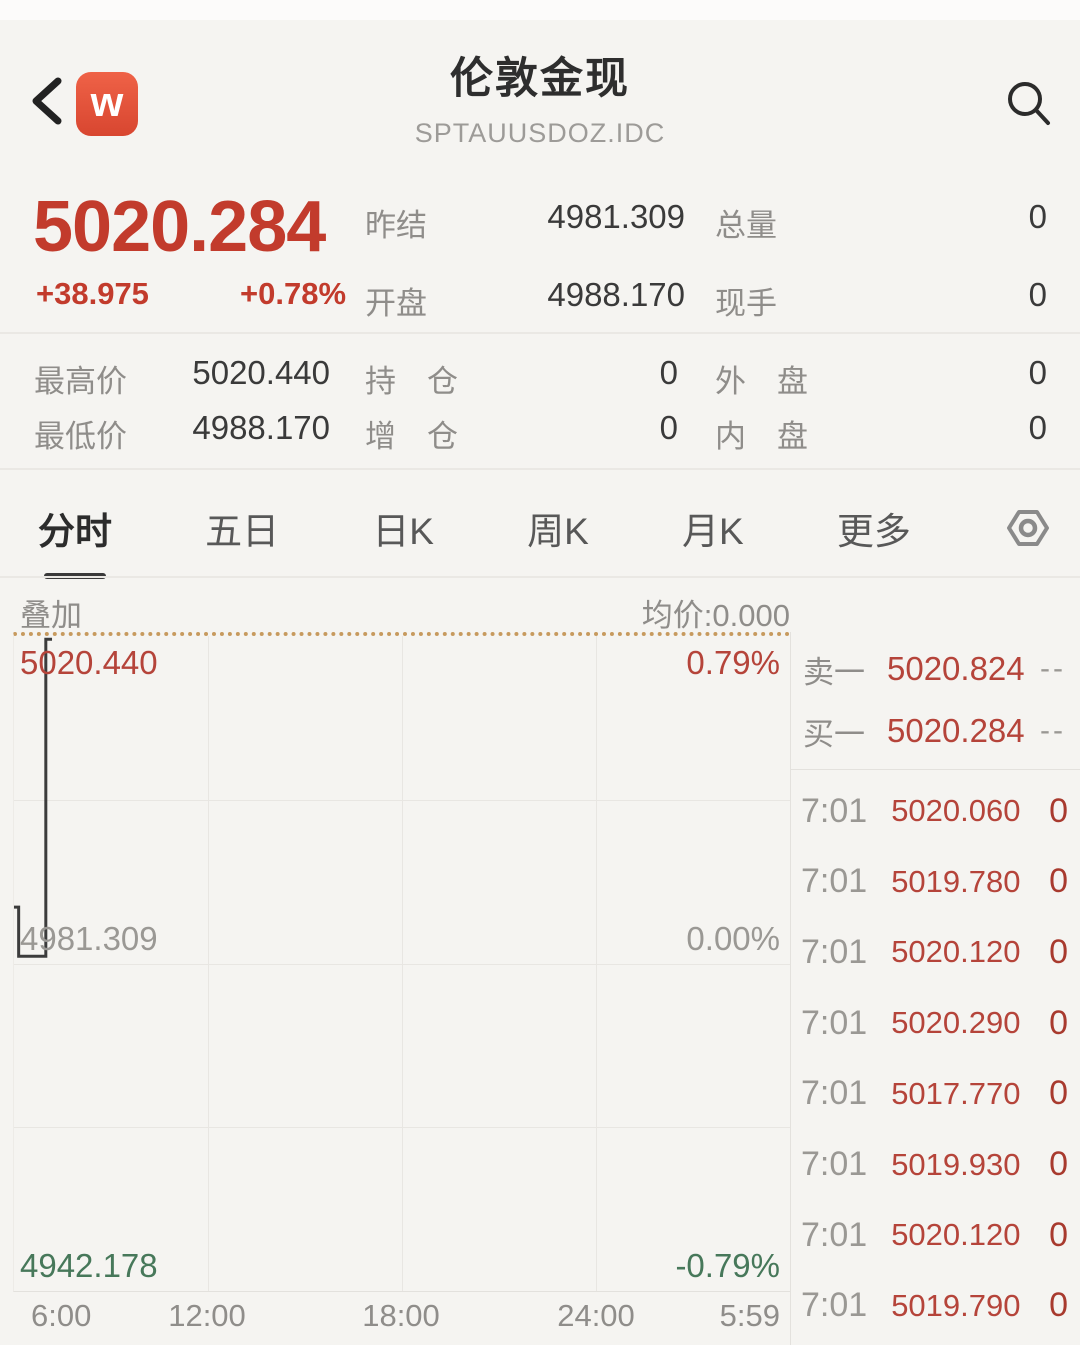 The image size is (1080, 1345). Describe the element at coordinates (89, 939) in the screenshot. I see `y-label-mid: 4981.309` at that location.